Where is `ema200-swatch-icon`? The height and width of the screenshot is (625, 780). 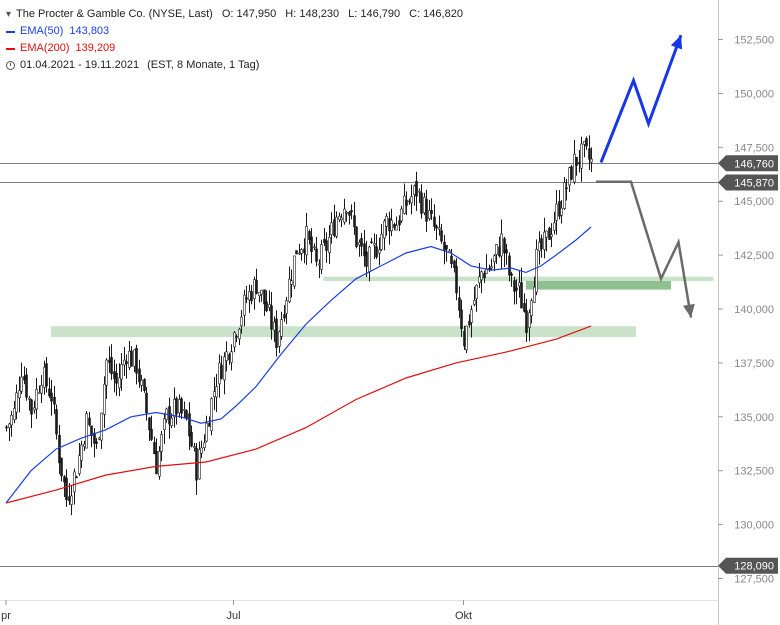
ema200-swatch-icon is located at coordinates (10, 48).